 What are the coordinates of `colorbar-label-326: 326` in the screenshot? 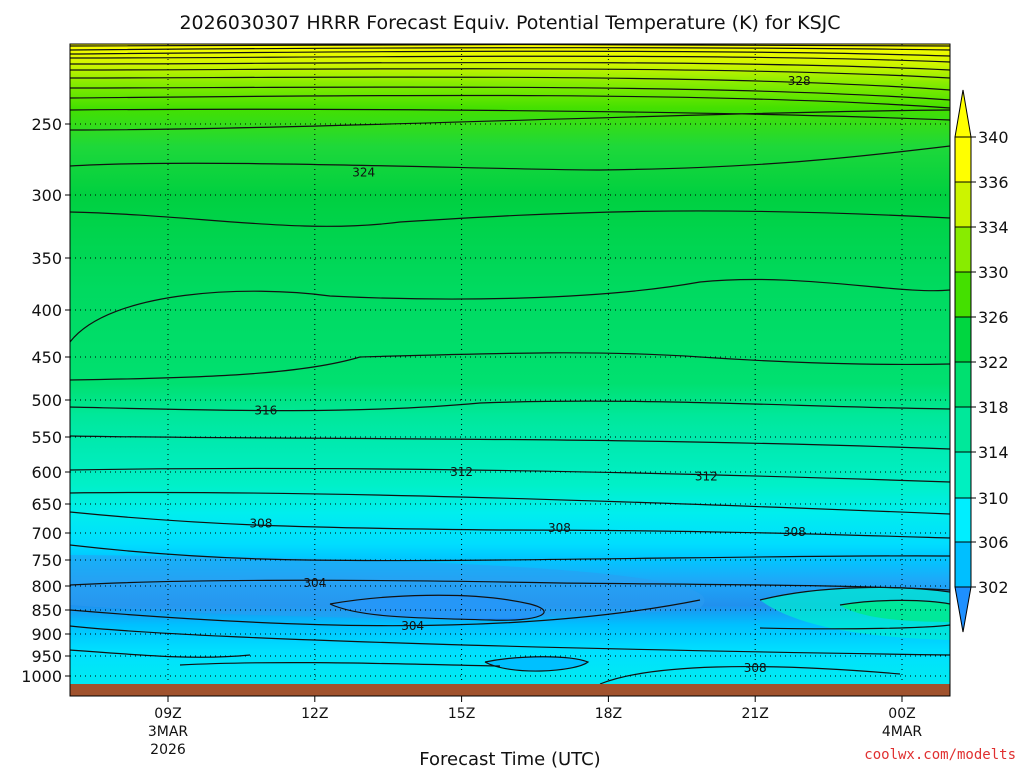 It's located at (993, 317).